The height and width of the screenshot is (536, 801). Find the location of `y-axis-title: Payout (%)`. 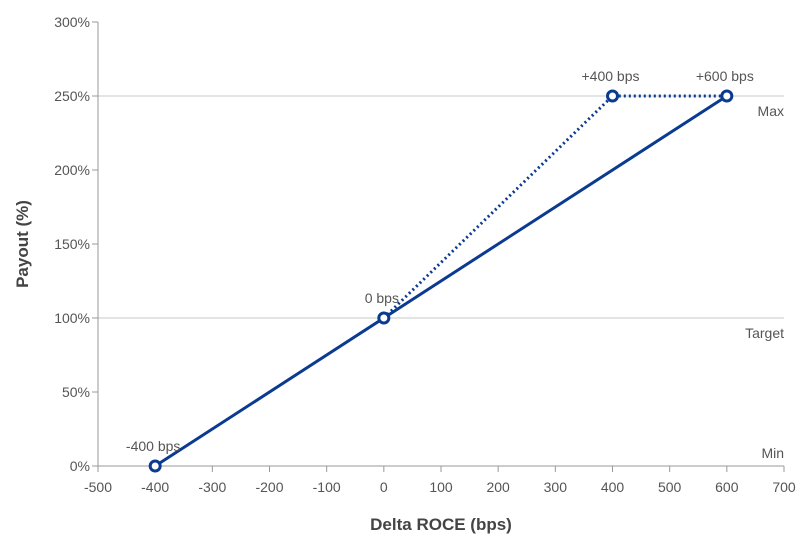

y-axis-title: Payout (%) is located at coordinates (22, 244).